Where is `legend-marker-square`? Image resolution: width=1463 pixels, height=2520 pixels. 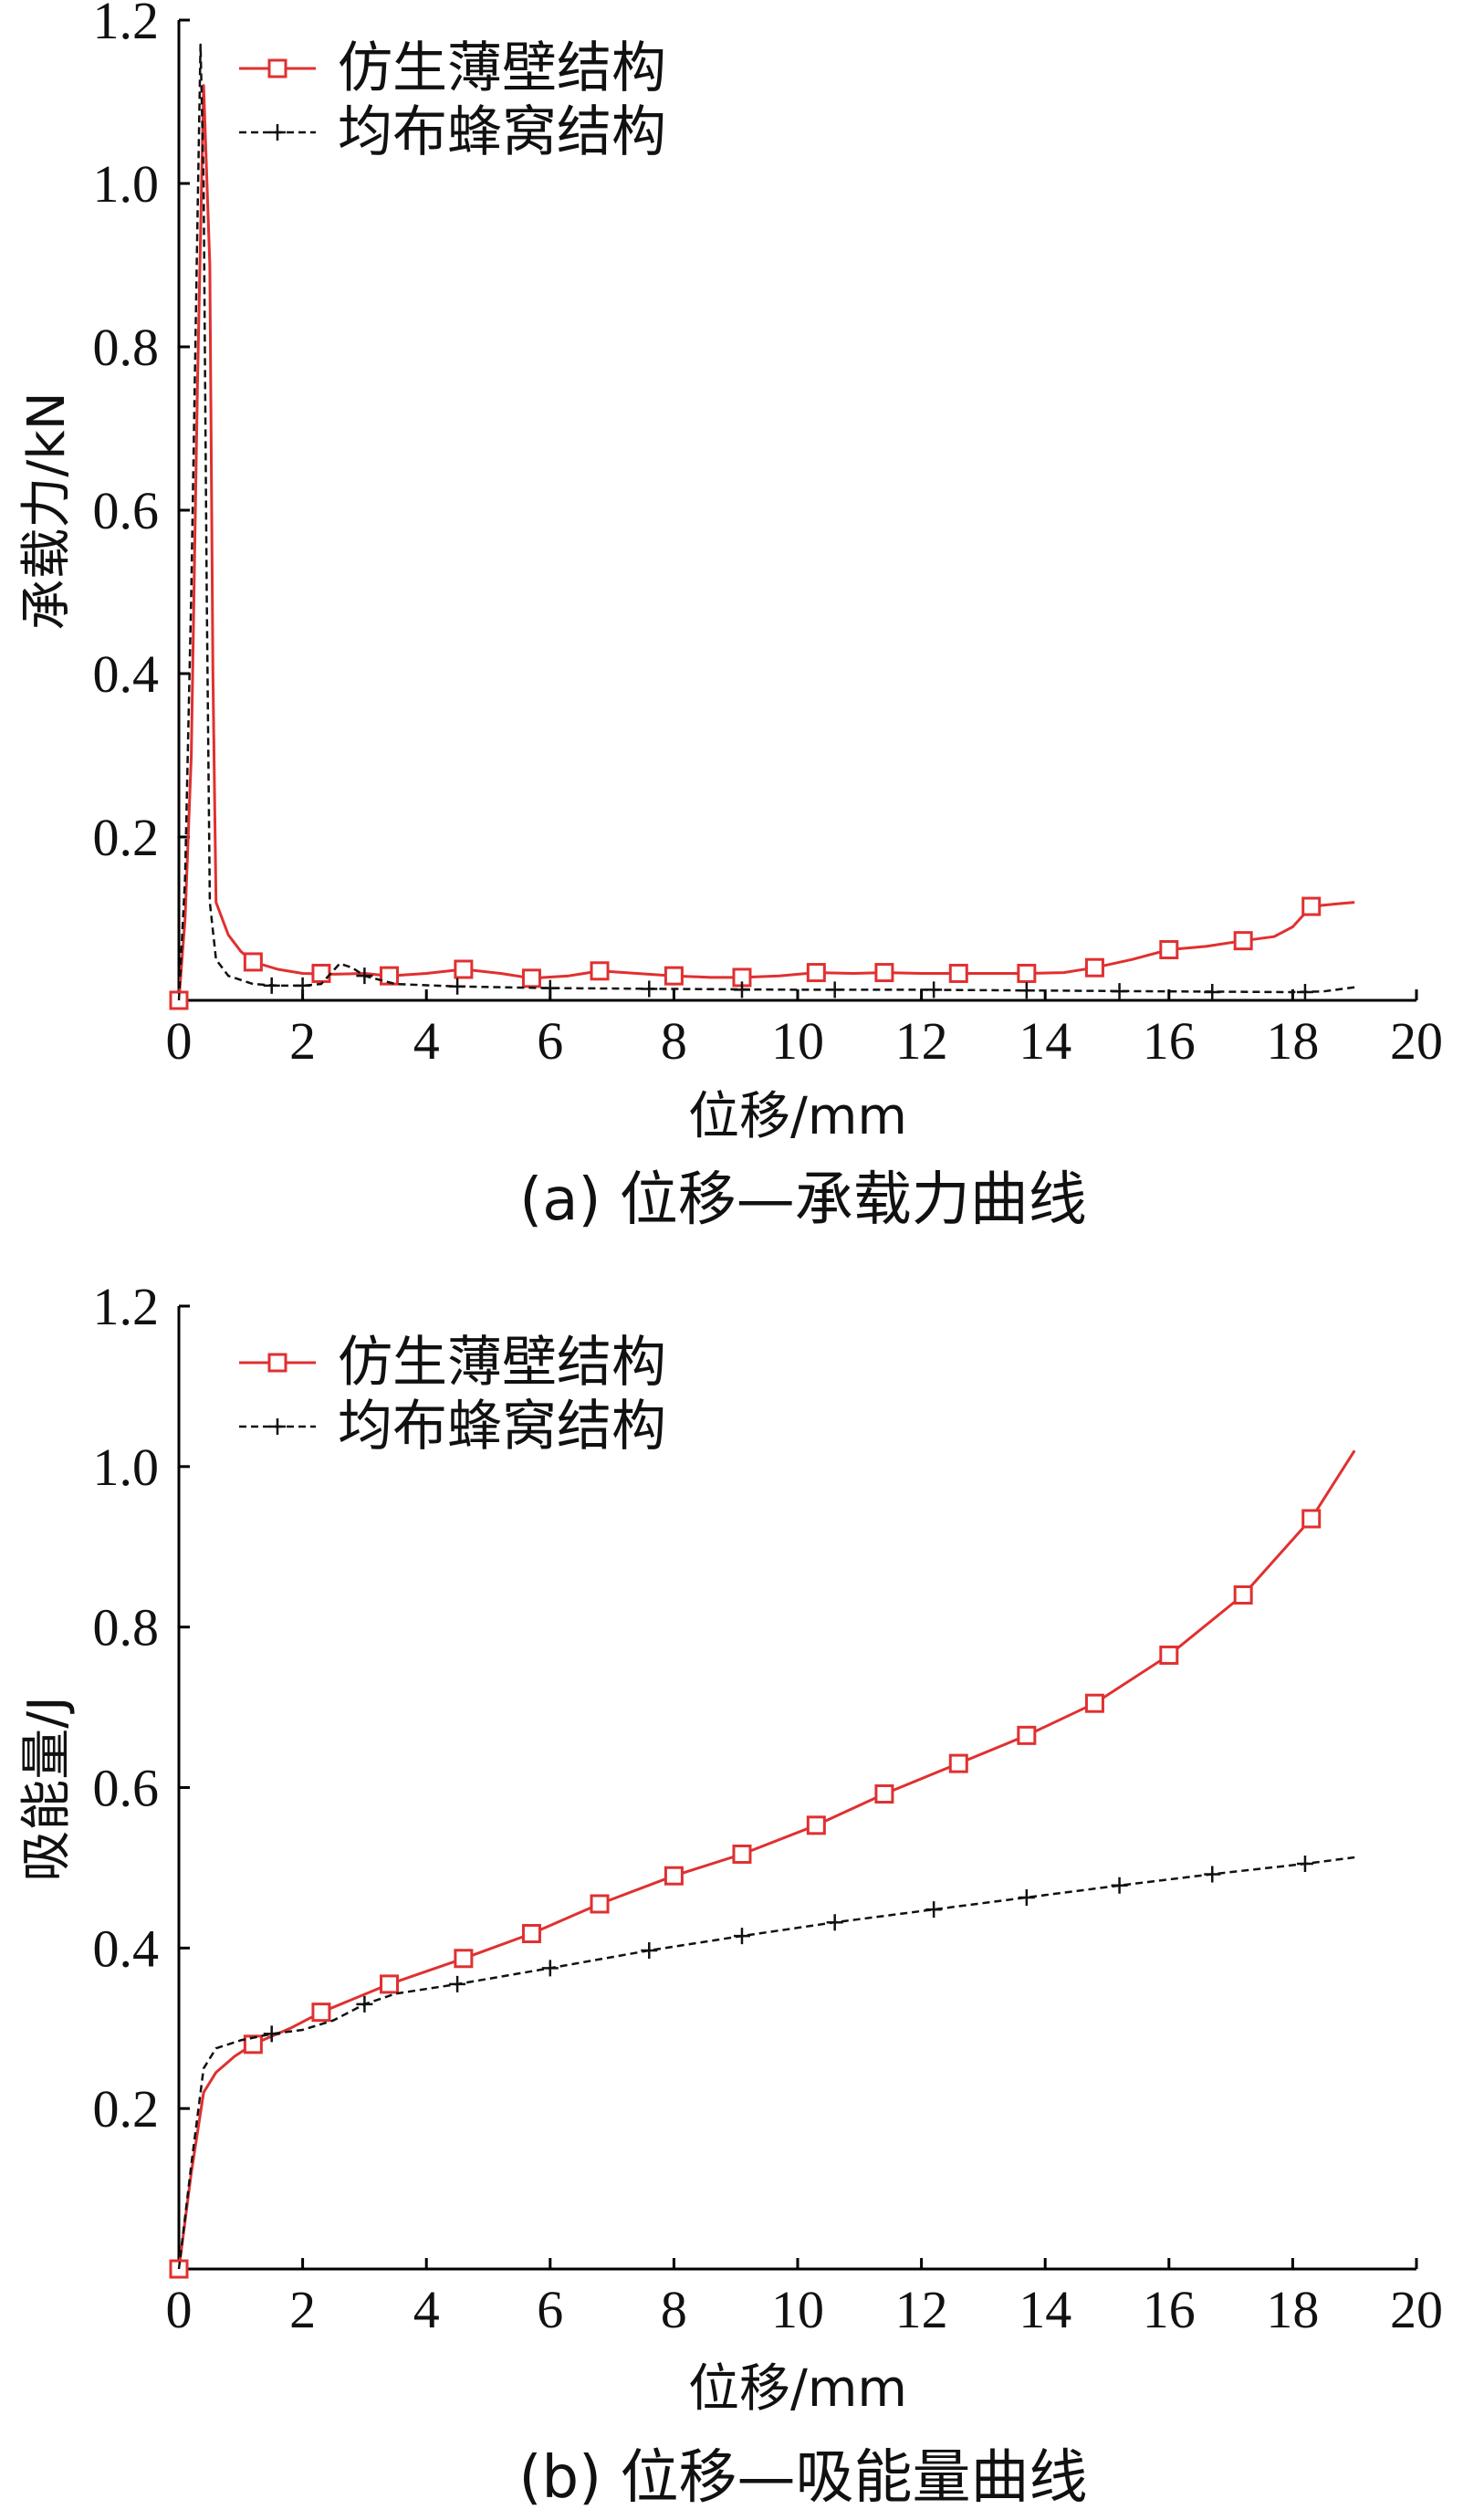
legend-marker-square is located at coordinates (277, 69).